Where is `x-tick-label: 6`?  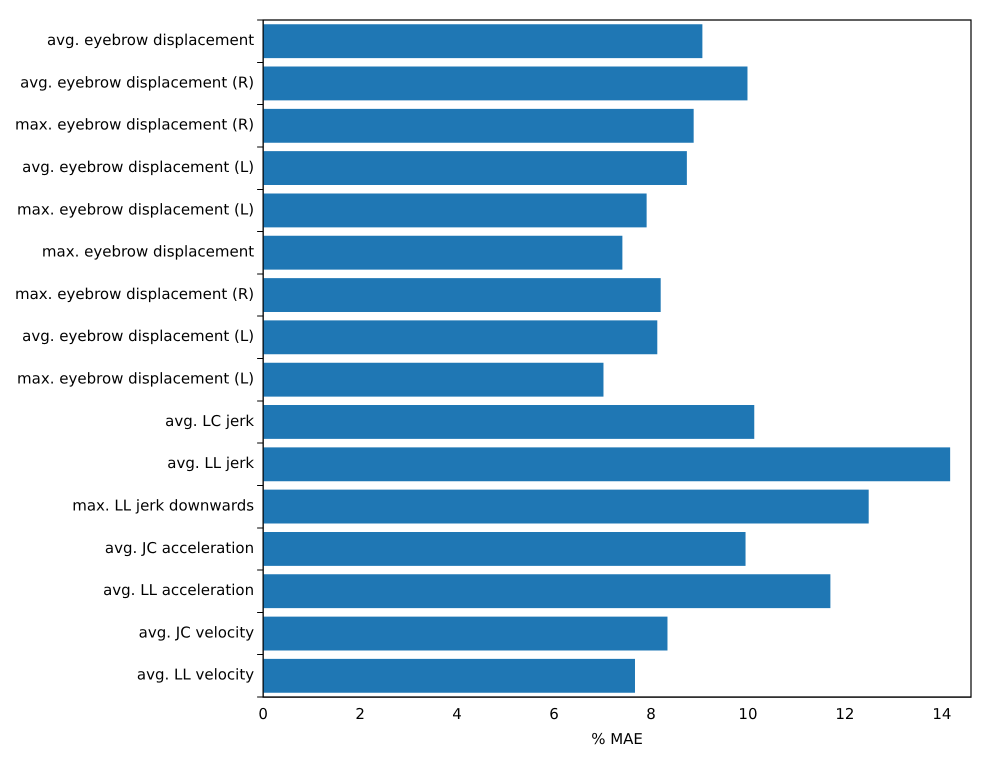
x-tick-label: 6 is located at coordinates (554, 713).